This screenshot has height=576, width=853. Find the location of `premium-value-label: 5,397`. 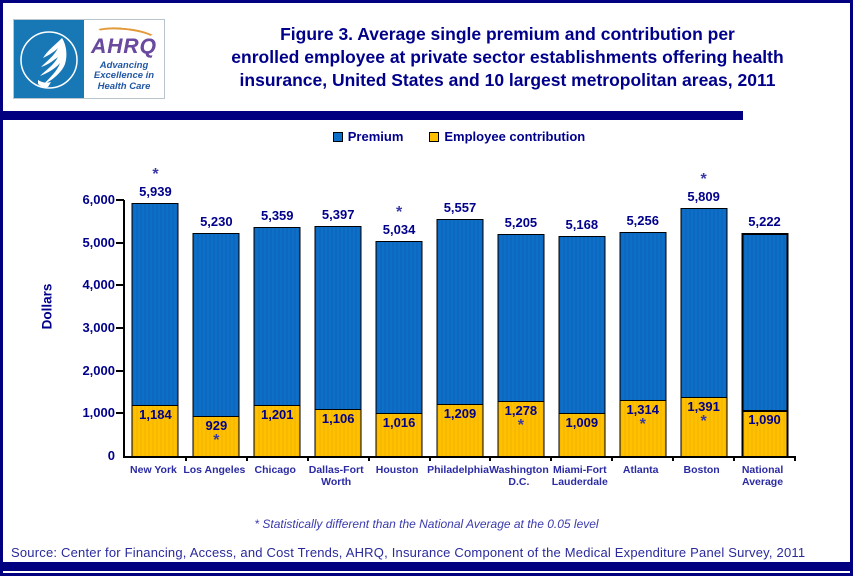

premium-value-label: 5,397 is located at coordinates (338, 214).